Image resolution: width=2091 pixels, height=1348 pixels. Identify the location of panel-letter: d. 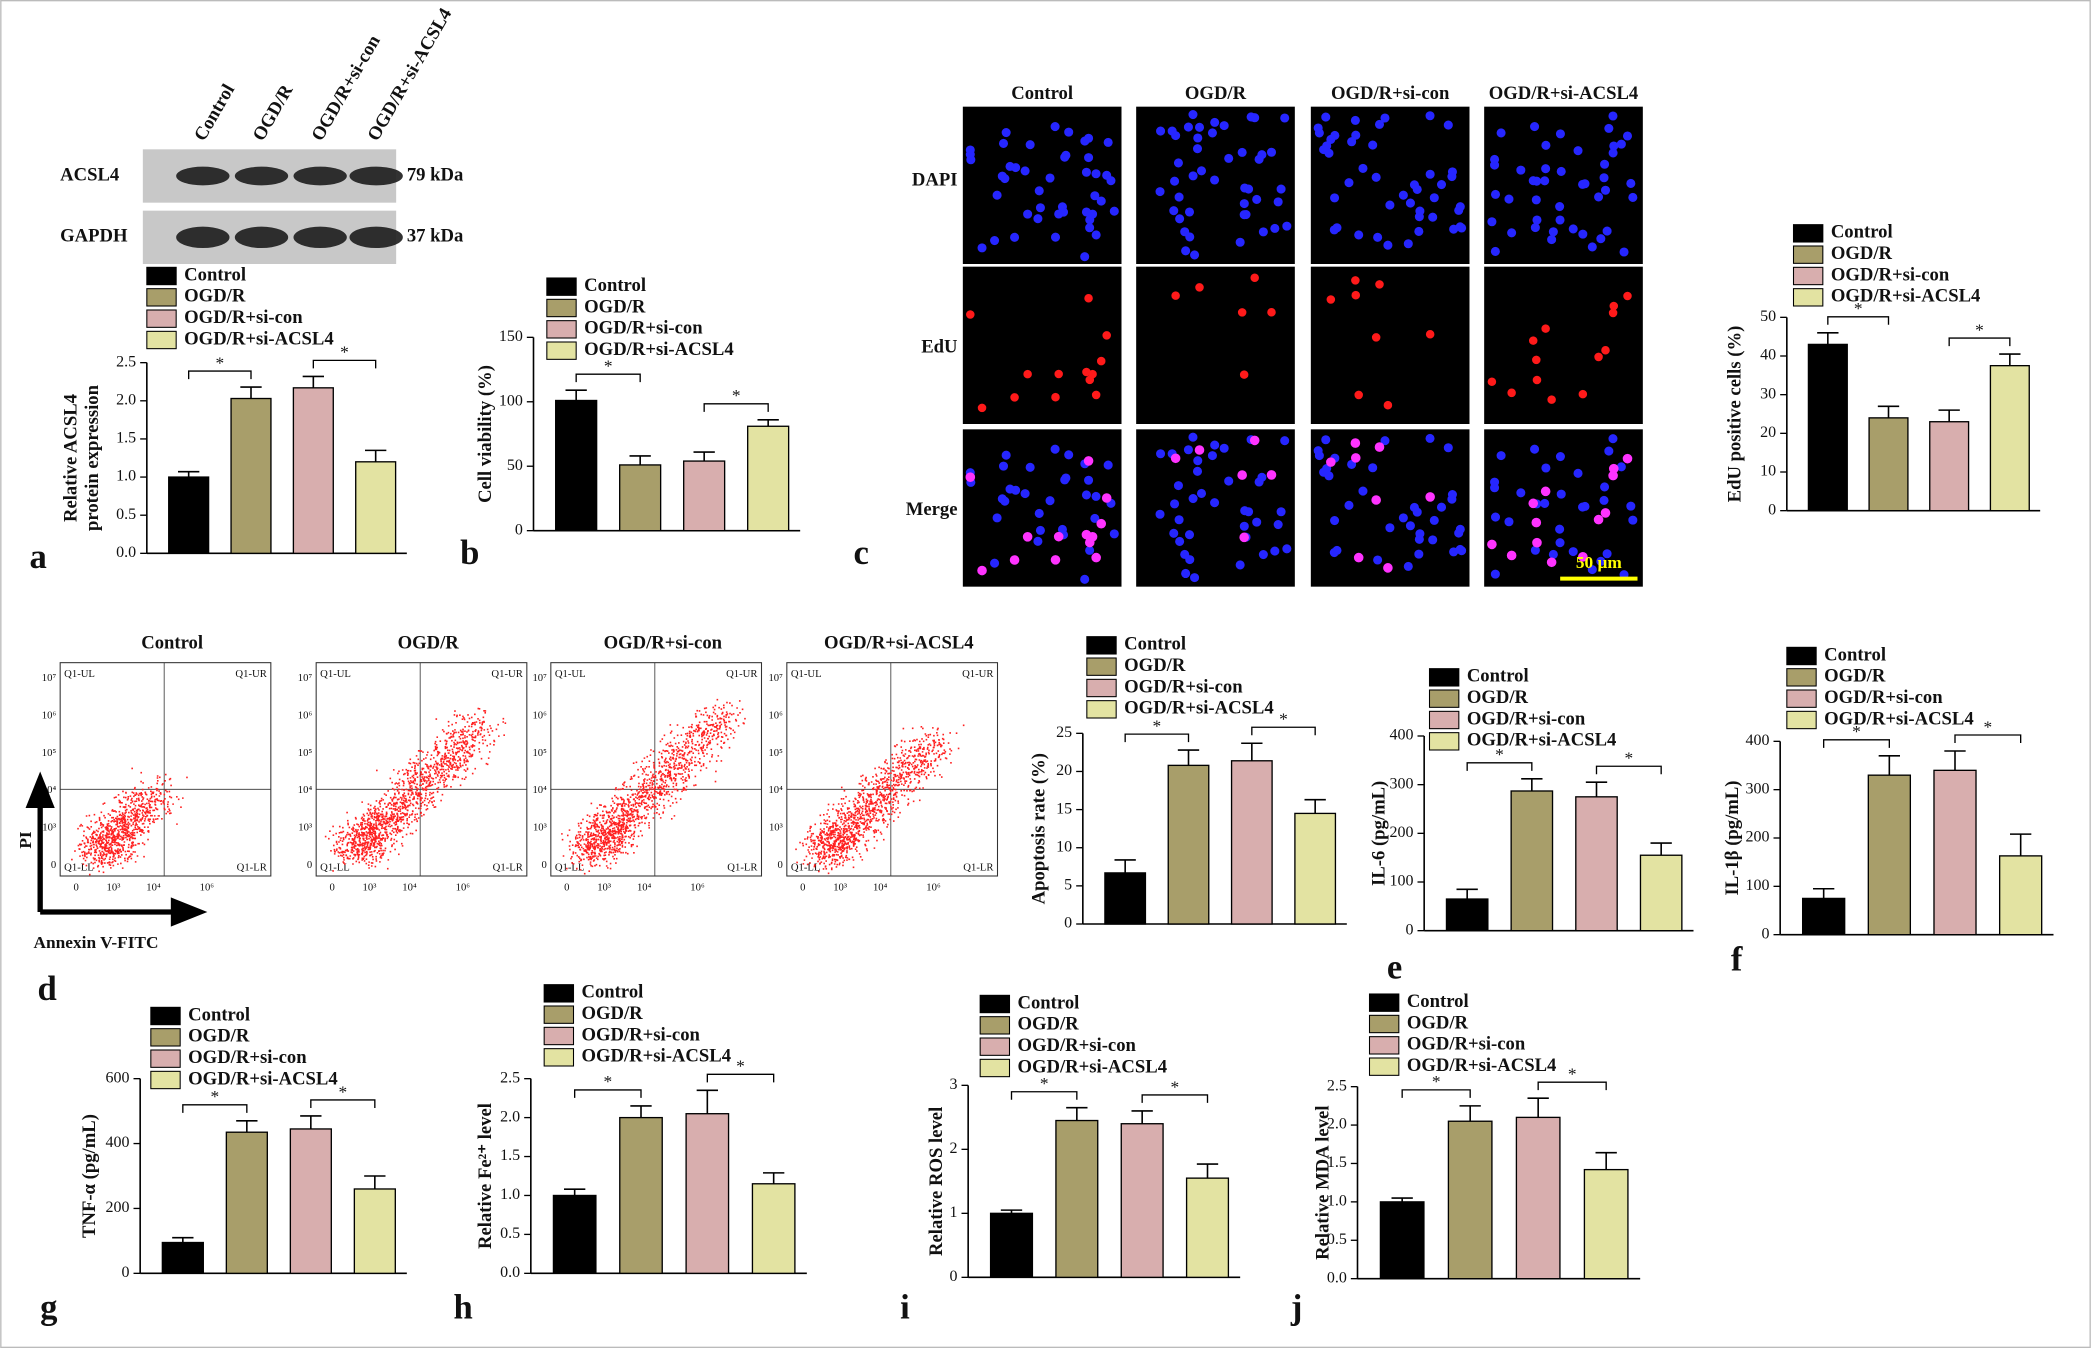
(47, 989).